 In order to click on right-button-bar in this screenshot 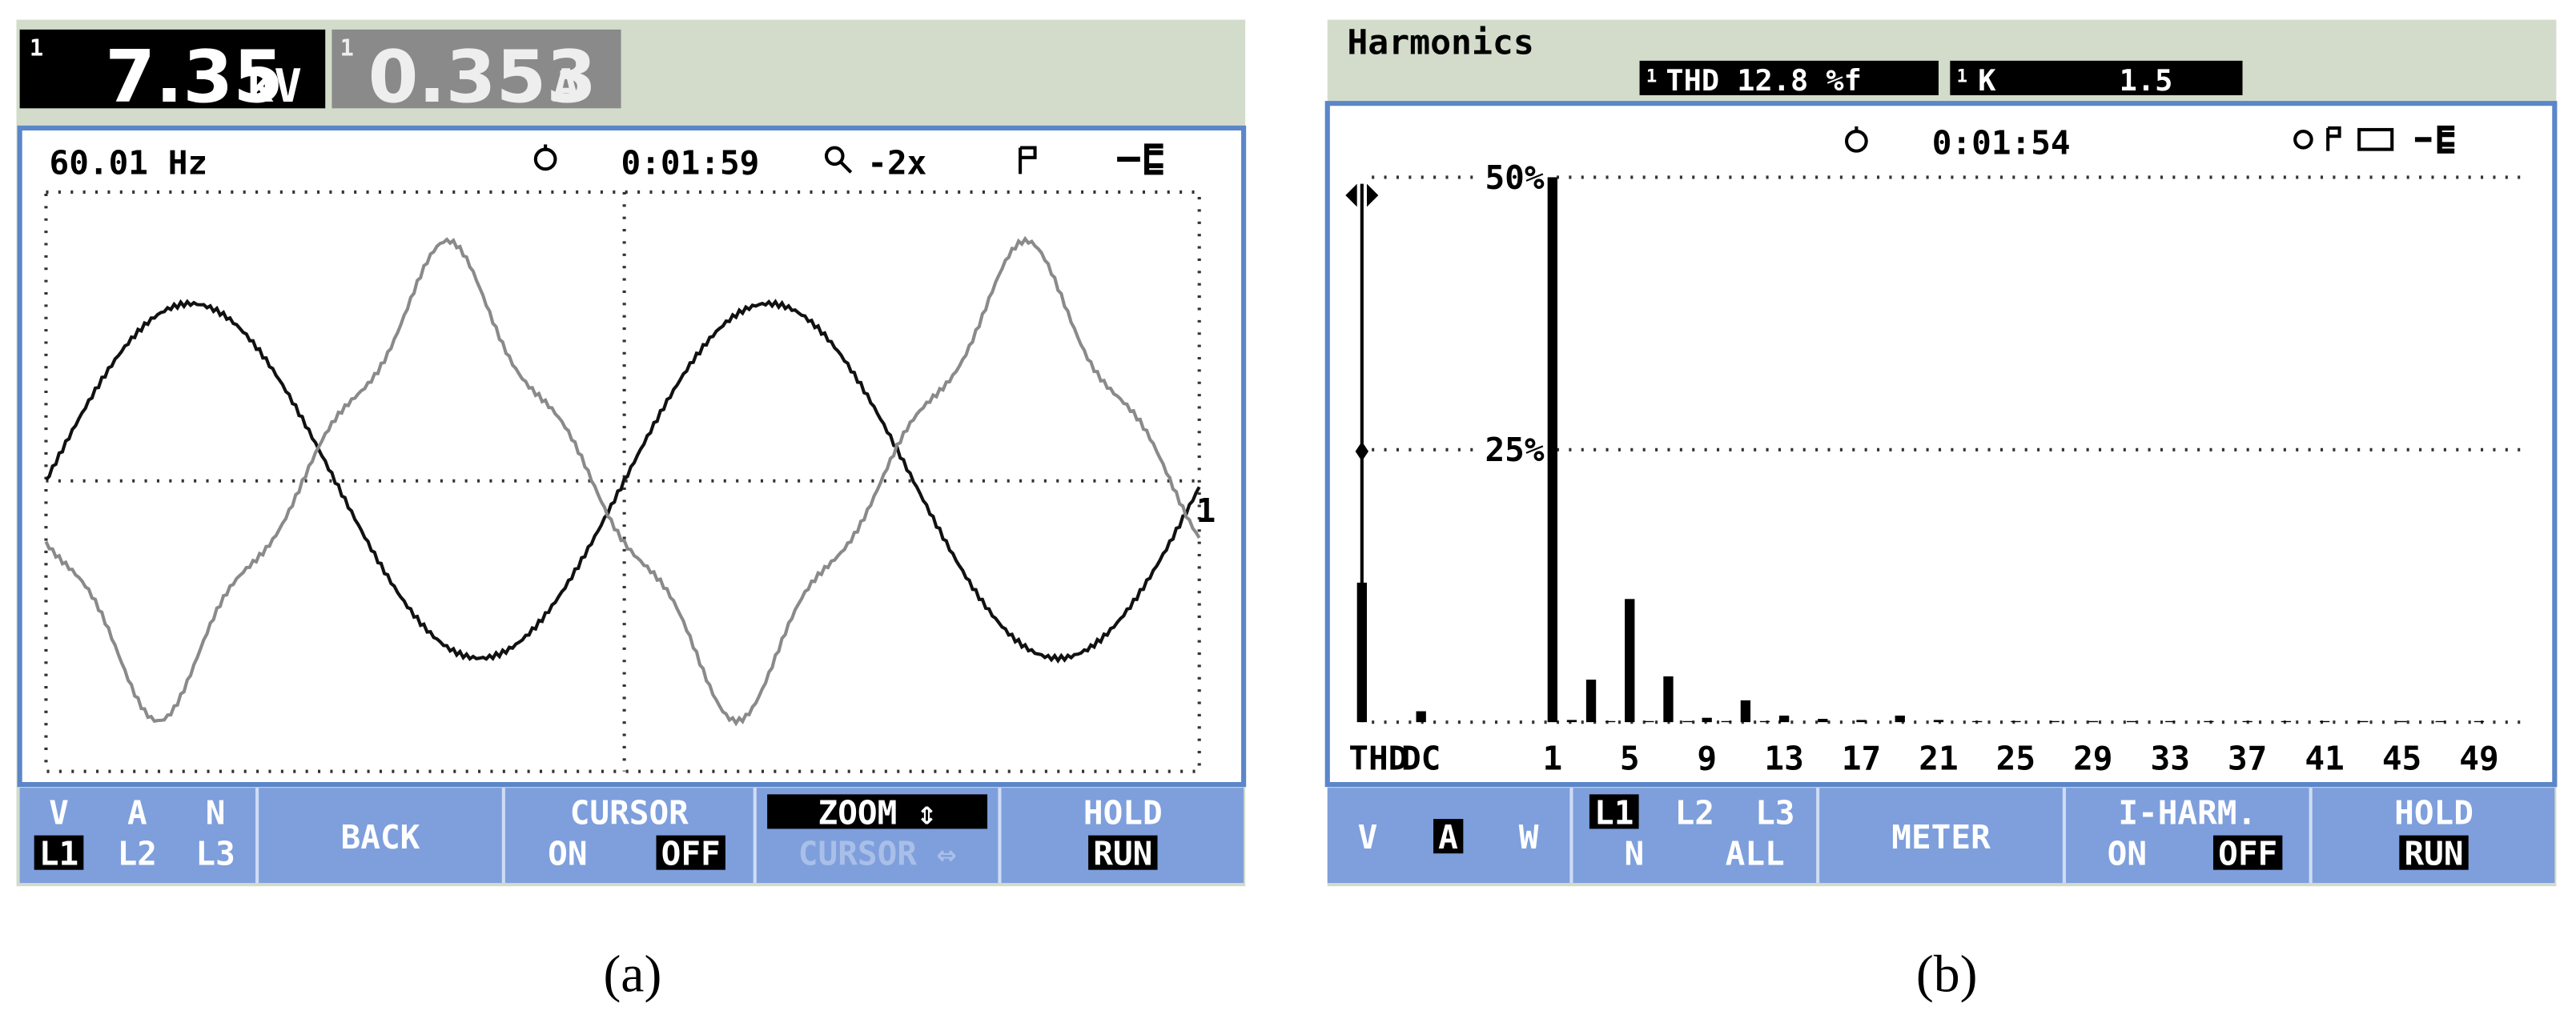, I will do `click(1941, 836)`.